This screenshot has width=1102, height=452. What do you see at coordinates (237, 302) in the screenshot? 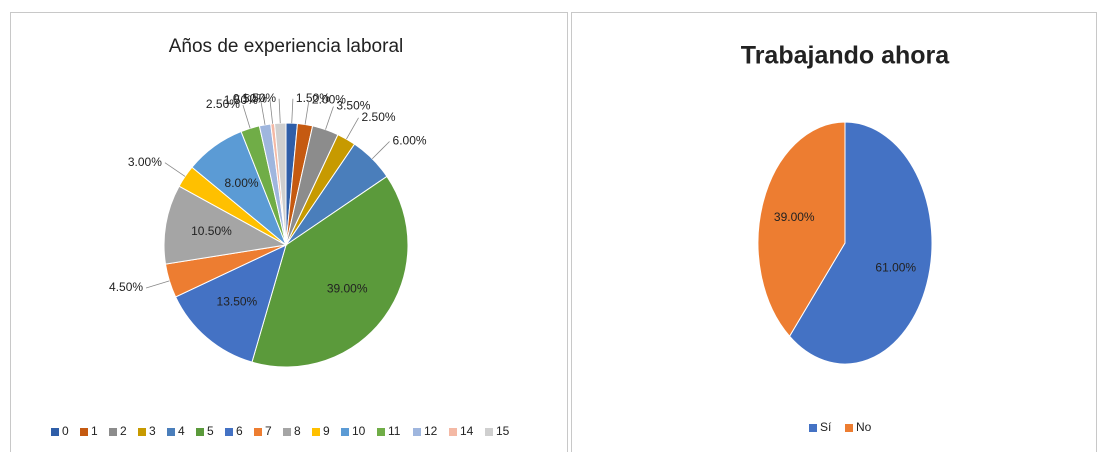
I see `data-label: 13.50%` at bounding box center [237, 302].